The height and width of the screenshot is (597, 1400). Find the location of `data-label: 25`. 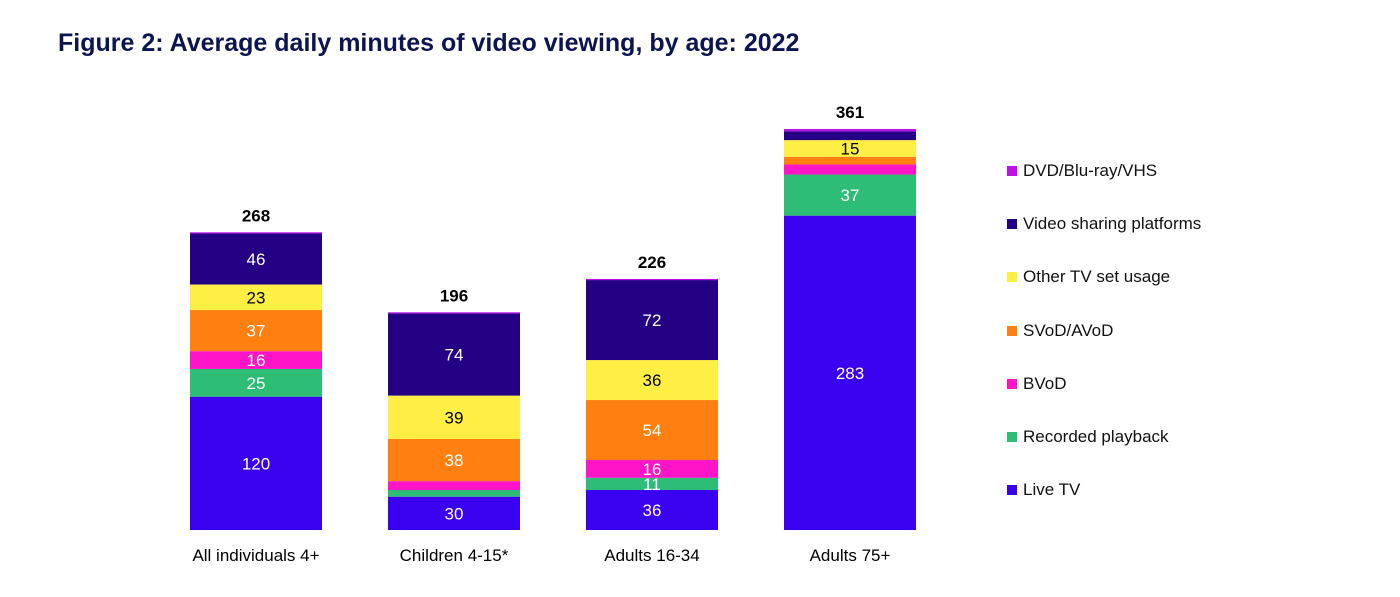

data-label: 25 is located at coordinates (256, 383).